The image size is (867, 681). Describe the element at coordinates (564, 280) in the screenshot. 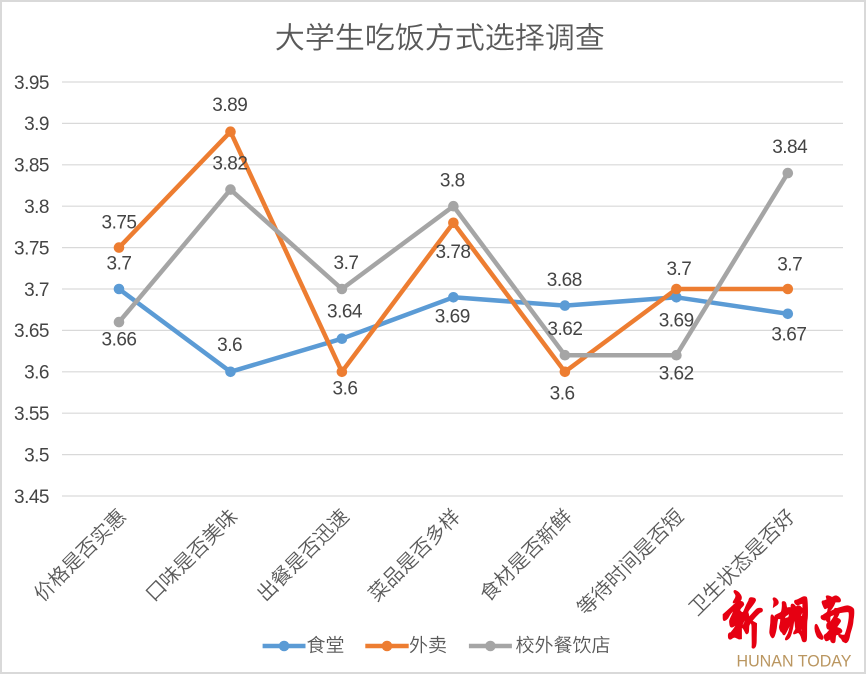

I see `svg-text: 3.68` at that location.